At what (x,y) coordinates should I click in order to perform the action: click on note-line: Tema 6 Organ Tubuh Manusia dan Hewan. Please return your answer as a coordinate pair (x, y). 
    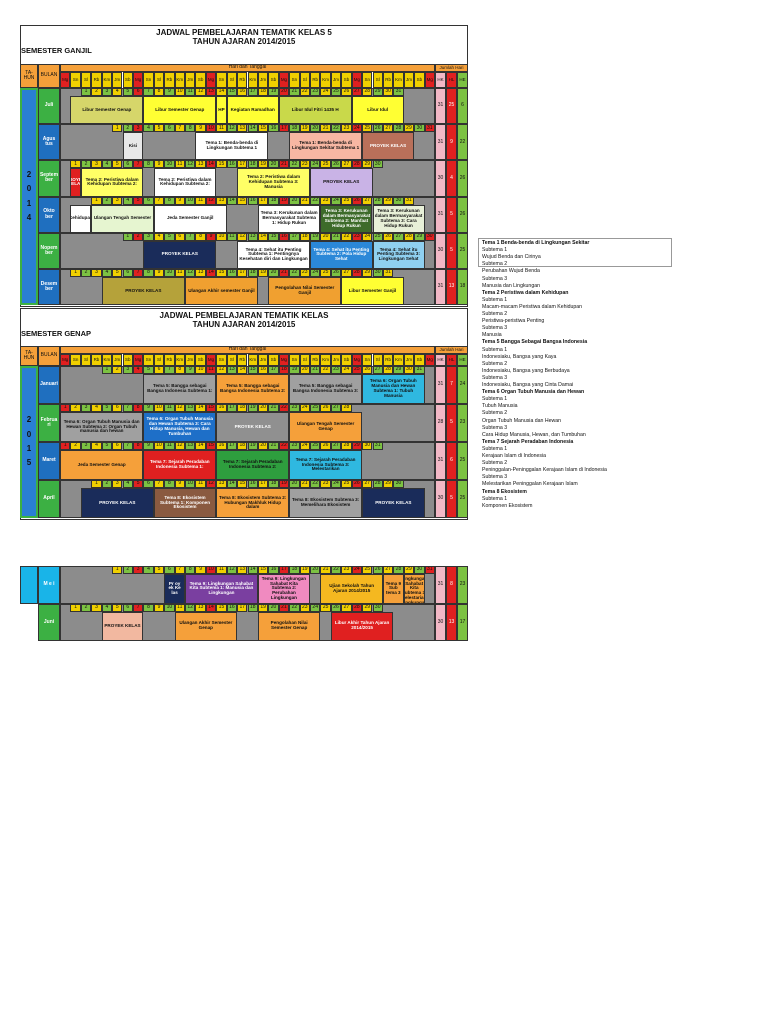
    Looking at the image, I should click on (533, 392).